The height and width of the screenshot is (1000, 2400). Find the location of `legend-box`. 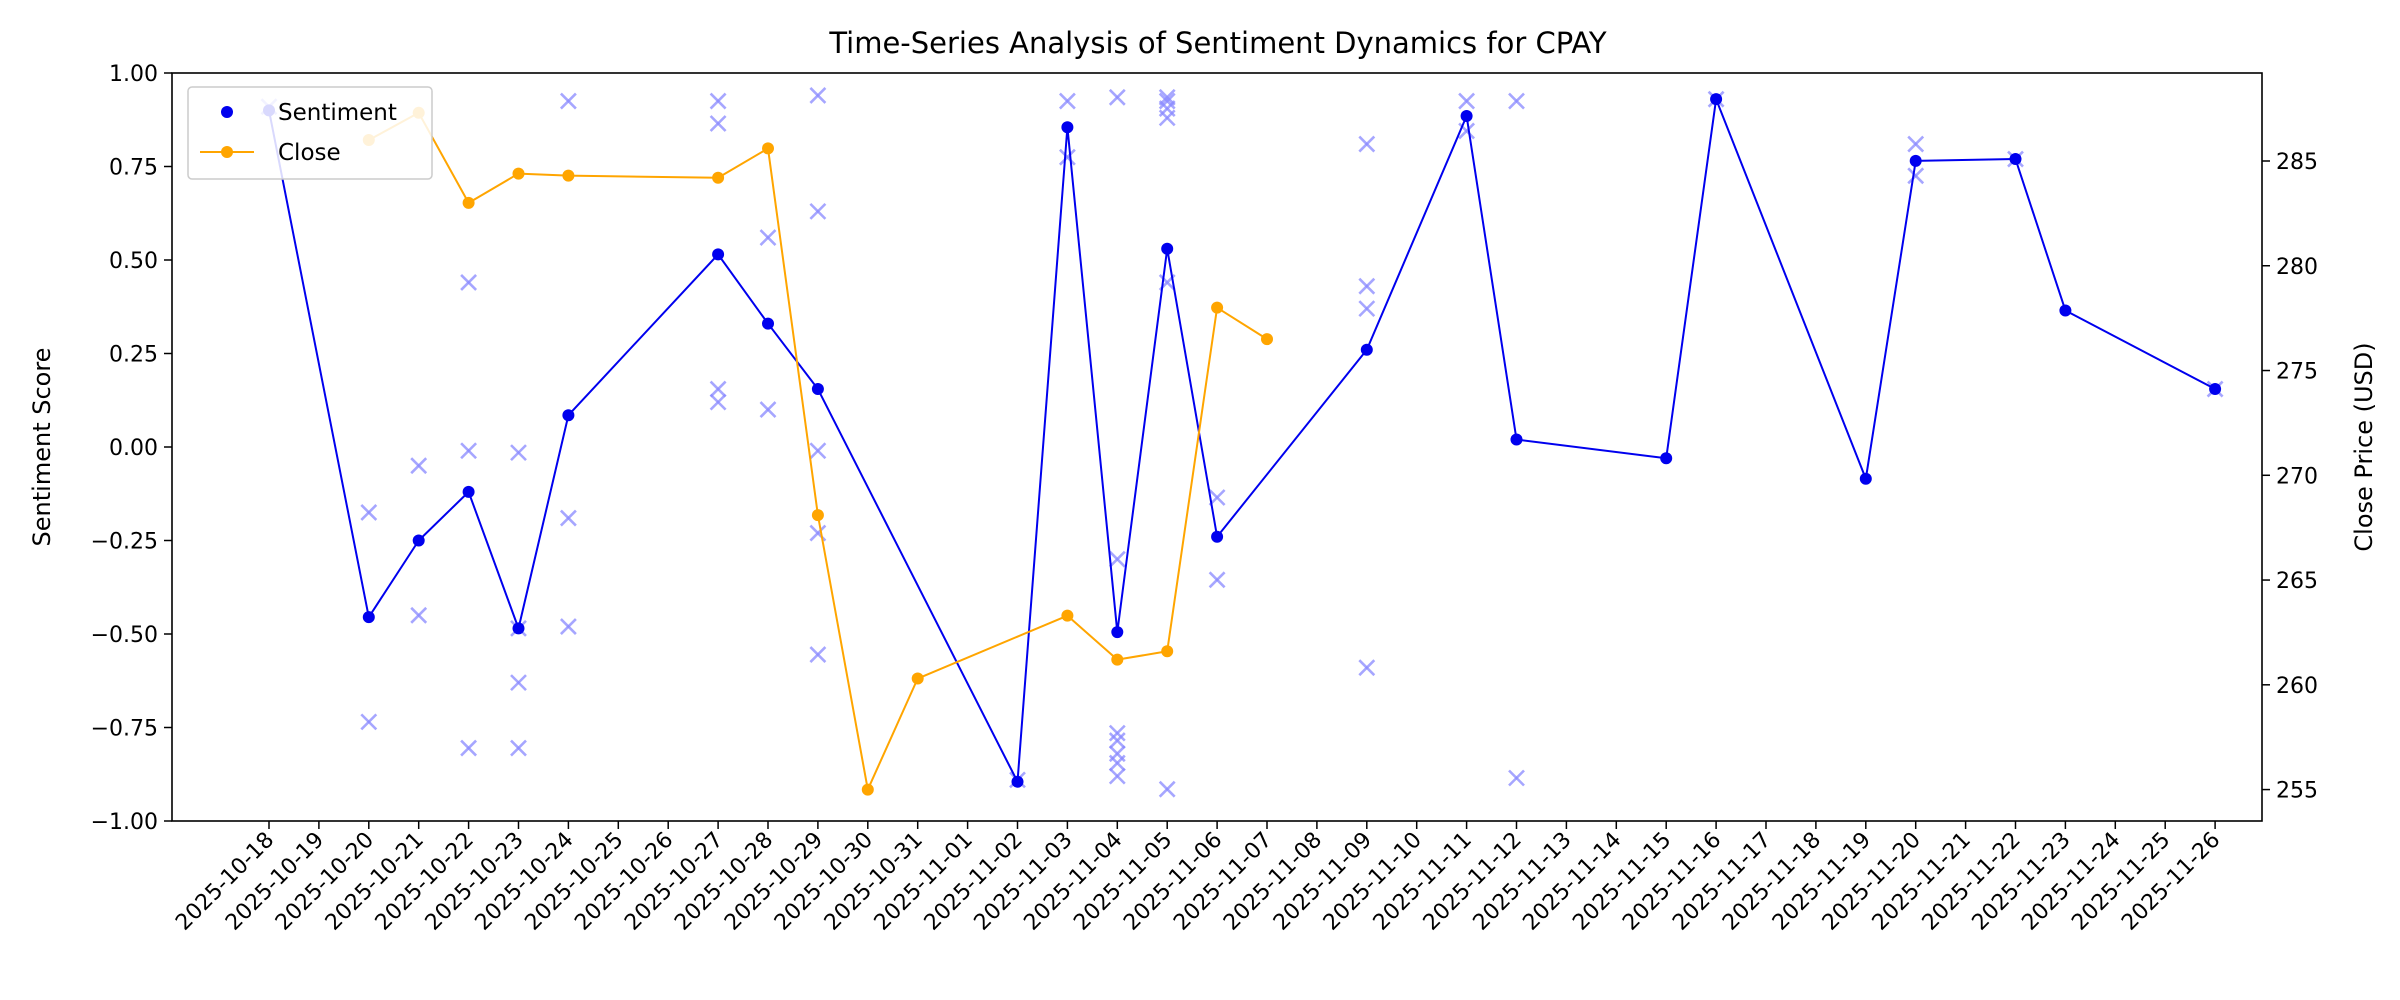

legend-box is located at coordinates (310, 133).